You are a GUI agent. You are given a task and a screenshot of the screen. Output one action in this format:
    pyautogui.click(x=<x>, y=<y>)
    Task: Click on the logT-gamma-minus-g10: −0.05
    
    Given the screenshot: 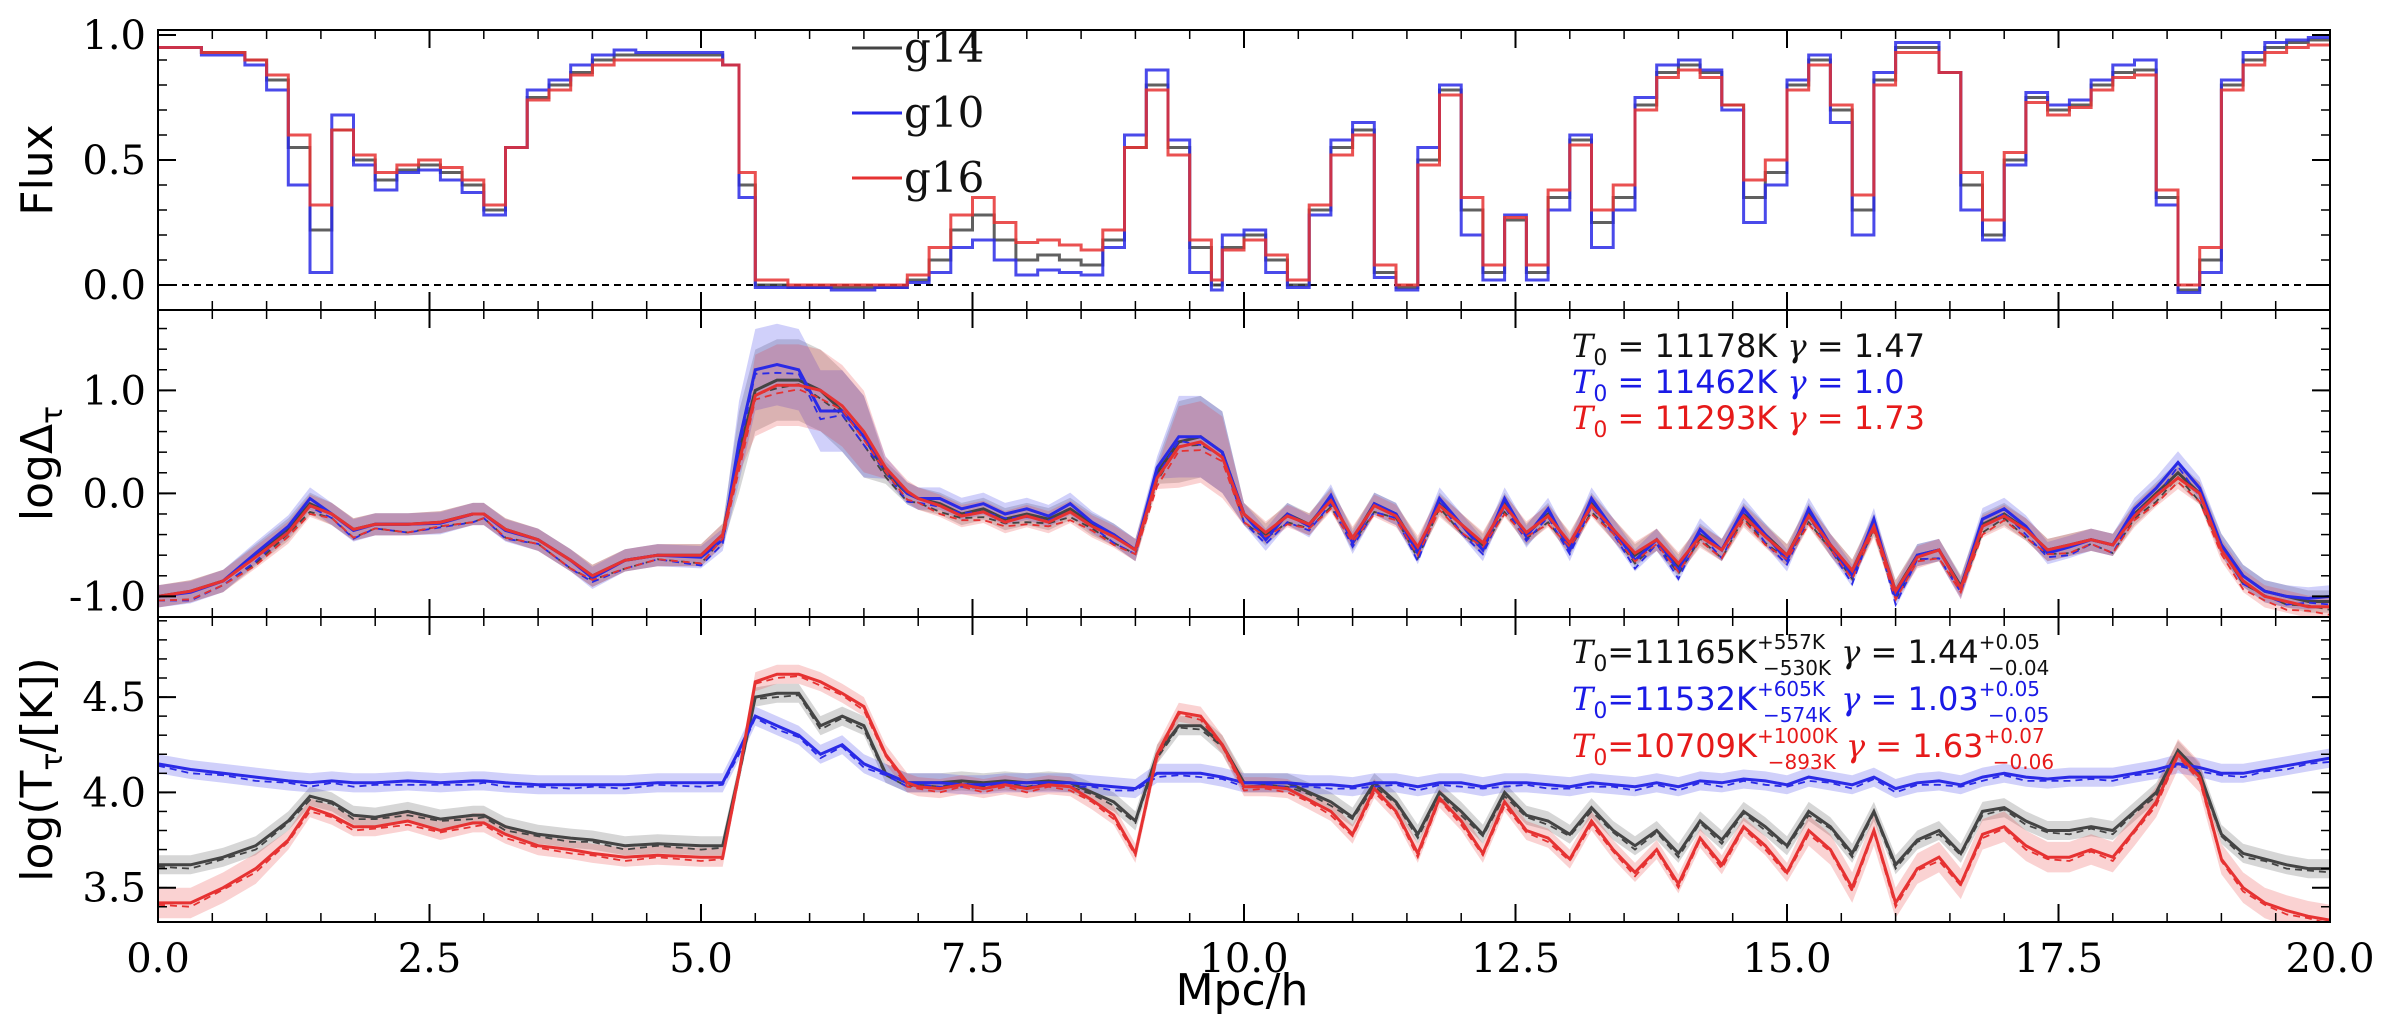 What is the action you would take?
    pyautogui.click(x=2018, y=715)
    